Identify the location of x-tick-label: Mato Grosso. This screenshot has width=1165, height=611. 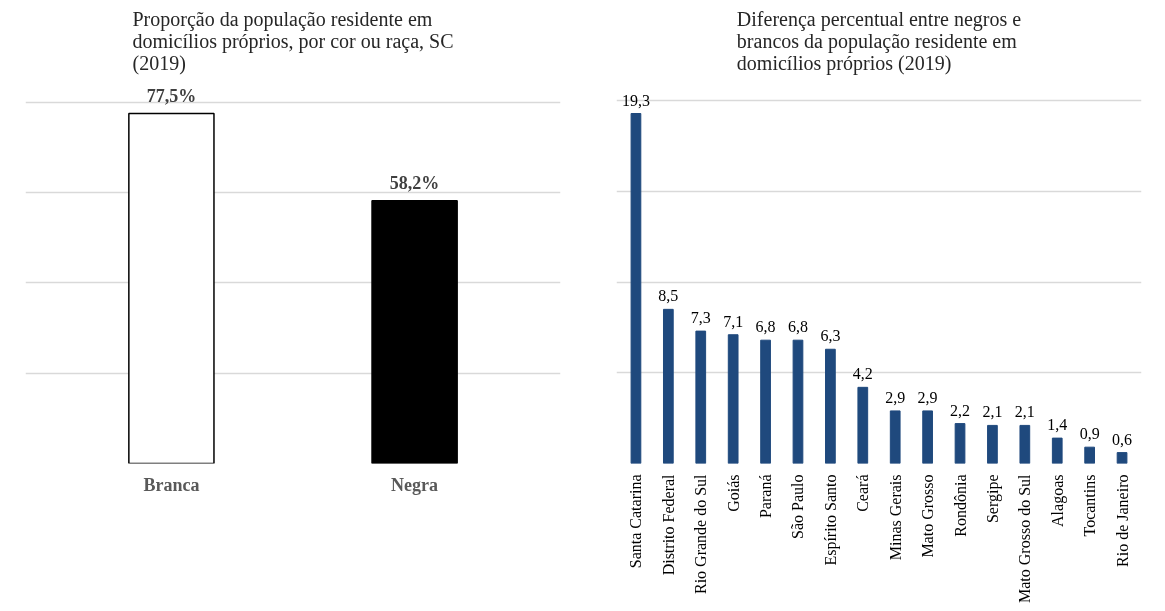
(928, 516).